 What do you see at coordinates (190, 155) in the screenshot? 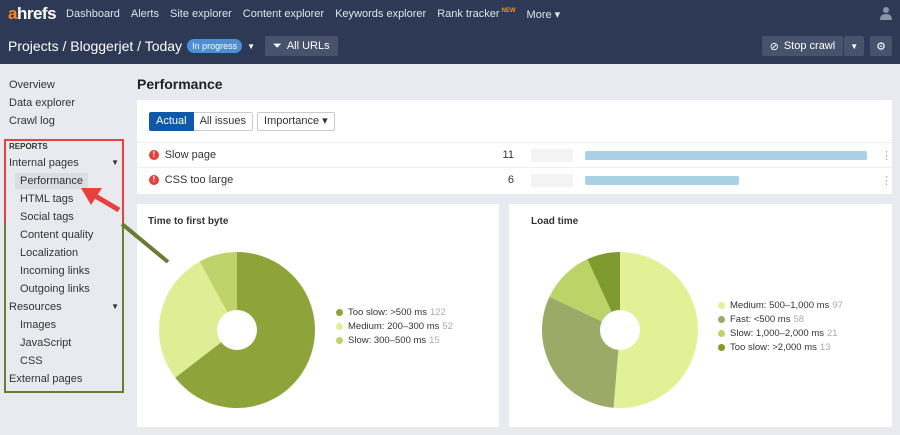
I see `issue-name: Slow page` at bounding box center [190, 155].